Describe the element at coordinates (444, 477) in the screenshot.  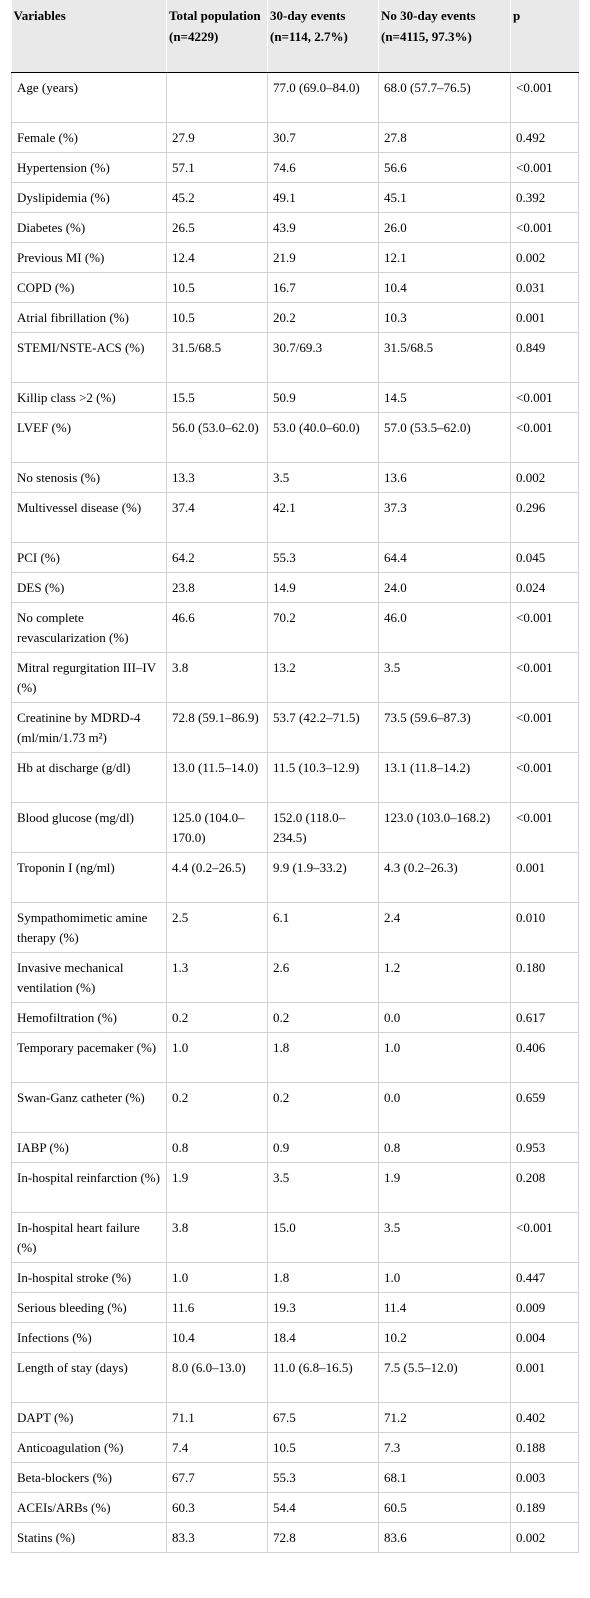
I see `no-events-cell: 13.6` at that location.